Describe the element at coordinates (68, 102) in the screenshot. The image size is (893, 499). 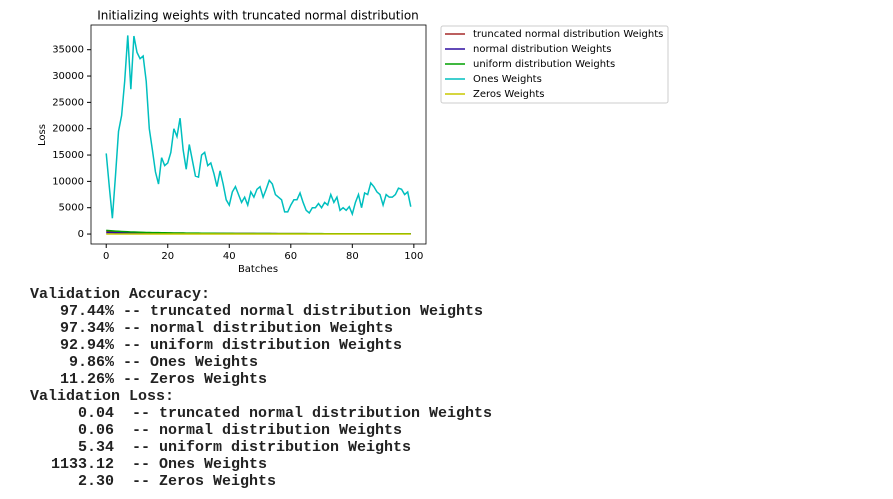
I see `y-tick-label: 25000` at that location.